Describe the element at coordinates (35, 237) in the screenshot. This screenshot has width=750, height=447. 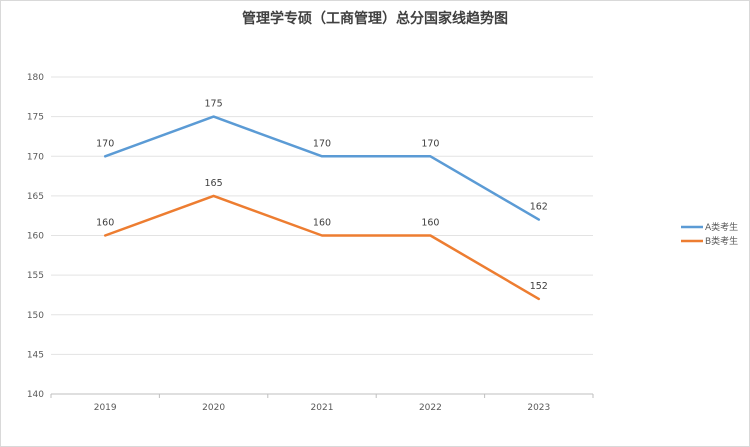
I see `y-tick-label-160: 160` at that location.